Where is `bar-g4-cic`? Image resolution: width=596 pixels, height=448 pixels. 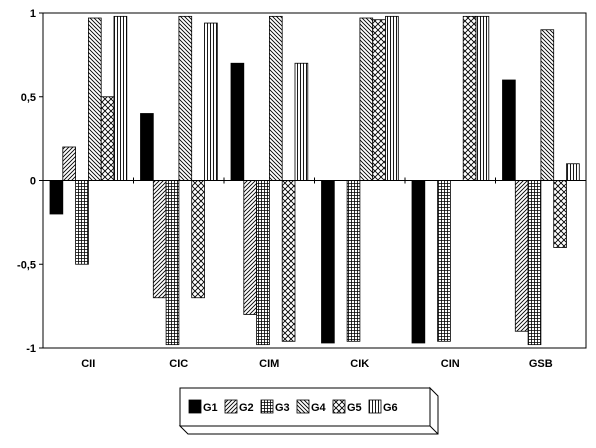
bar-g4-cic is located at coordinates (185, 98).